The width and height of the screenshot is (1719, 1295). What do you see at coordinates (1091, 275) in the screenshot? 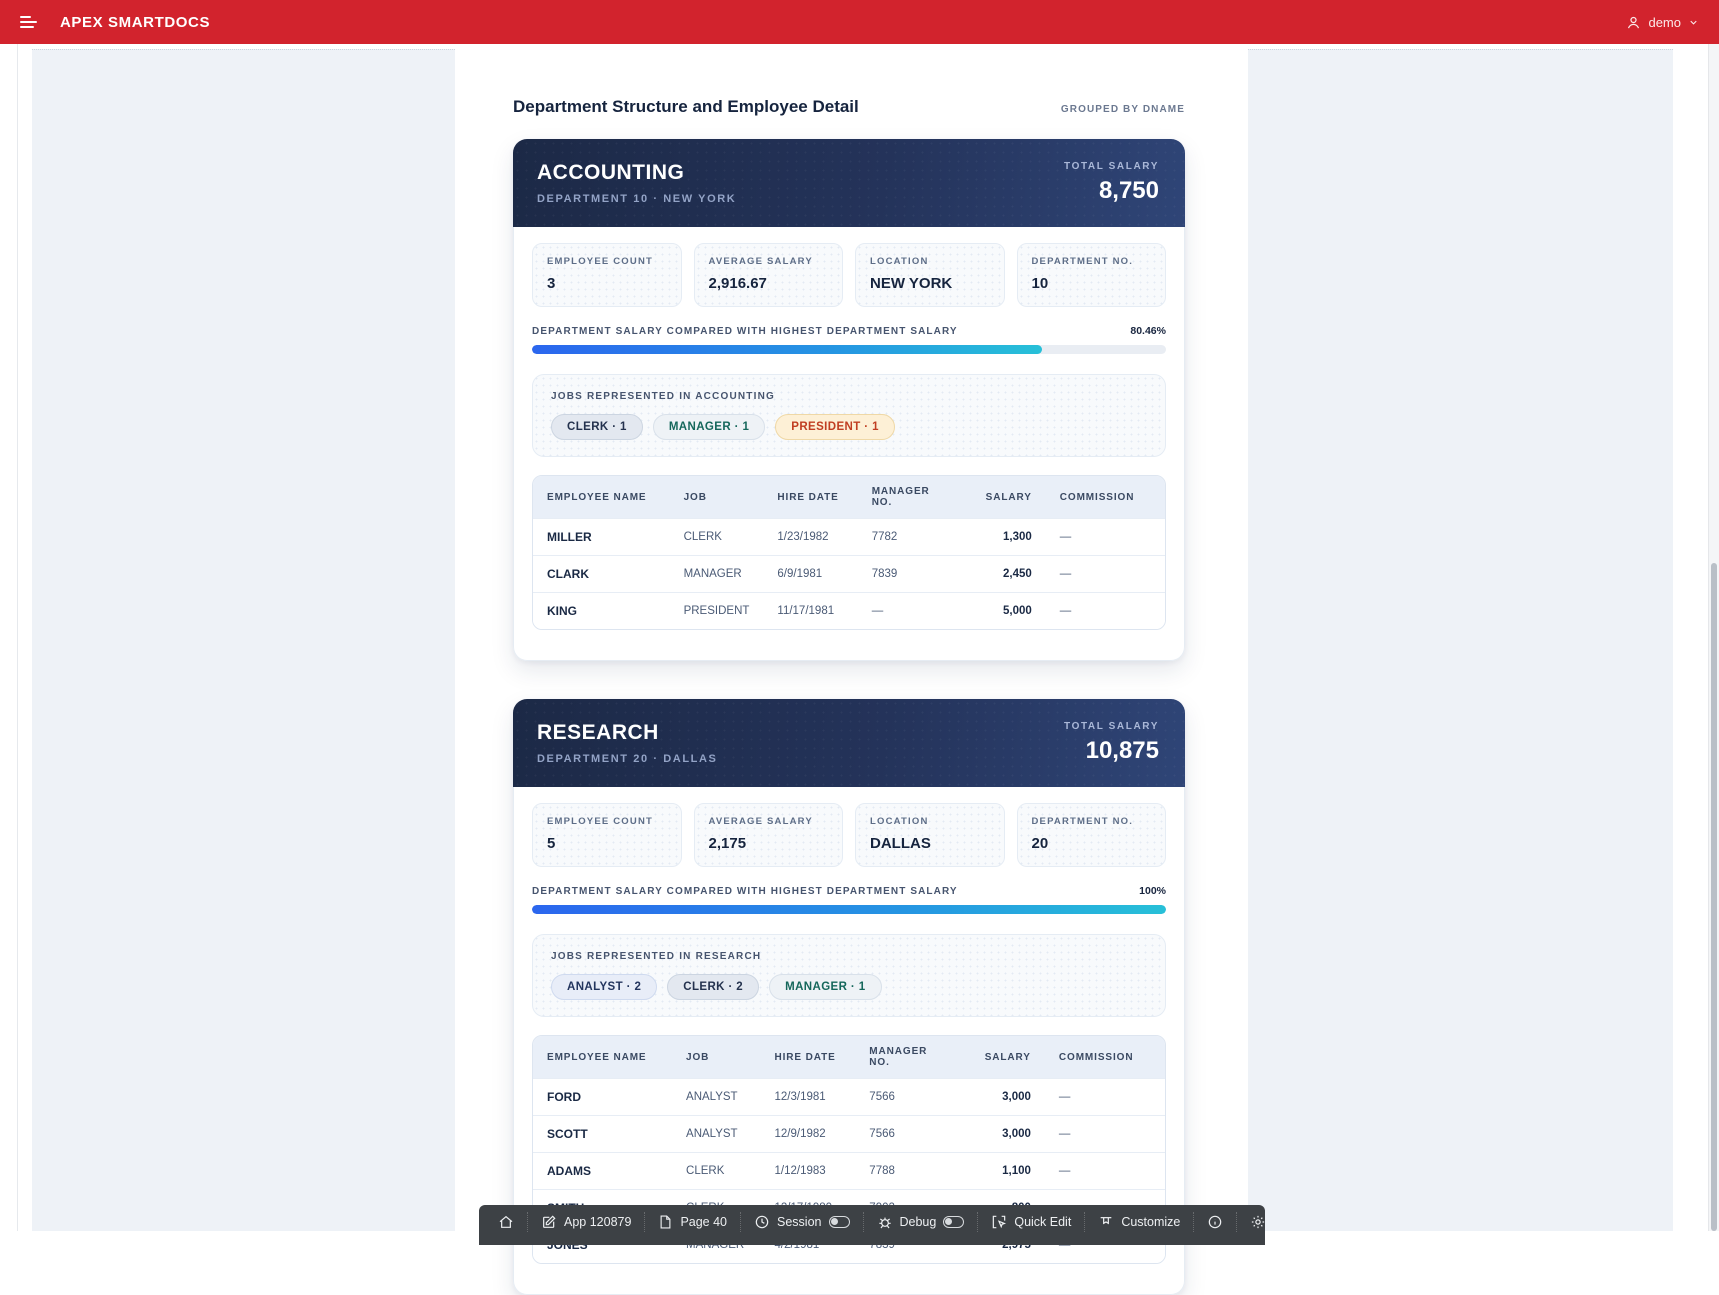
I see `stat-department-no: DEPARTMENT NO. 10` at bounding box center [1091, 275].